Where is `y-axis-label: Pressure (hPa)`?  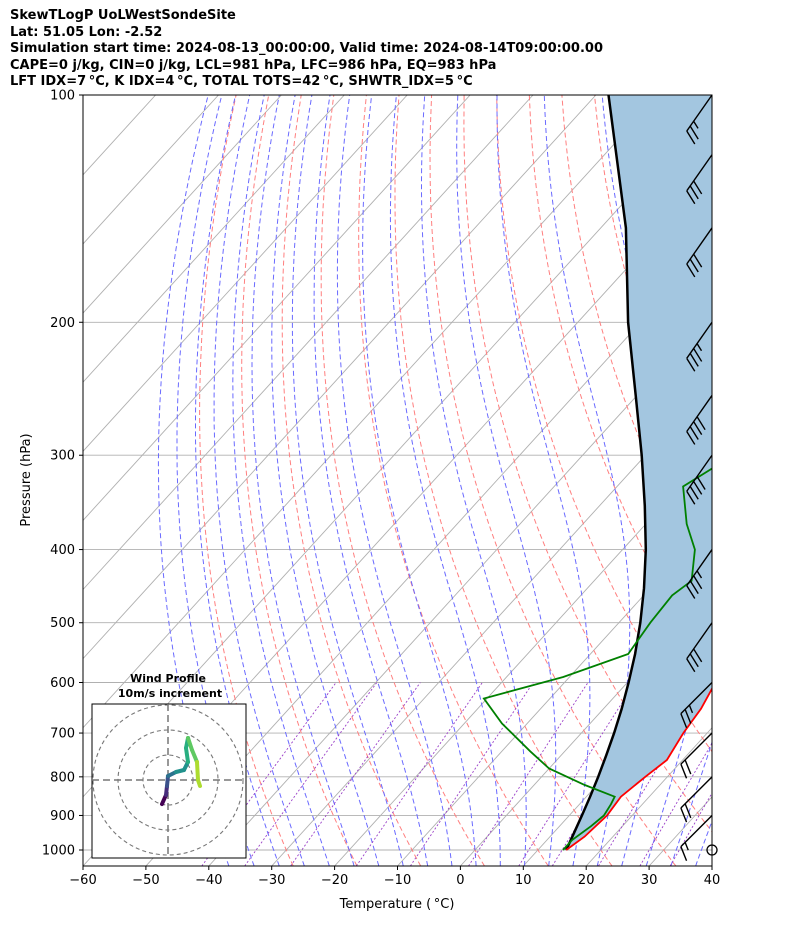
y-axis-label: Pressure (hPa) is located at coordinates (26, 479).